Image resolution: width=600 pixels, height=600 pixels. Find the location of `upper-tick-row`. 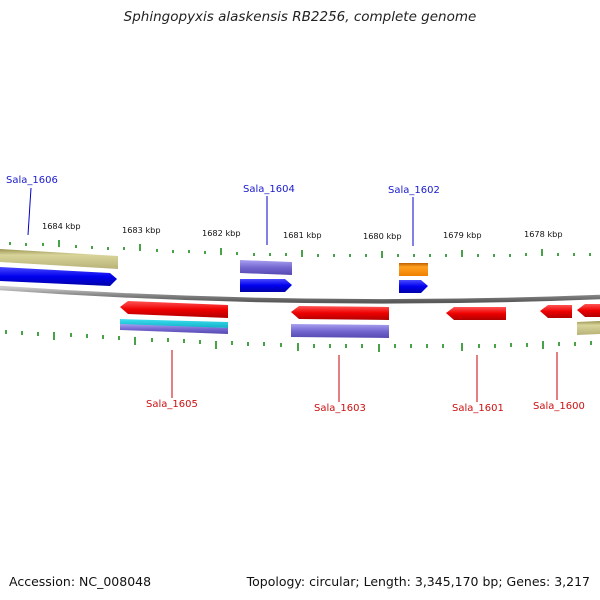

upper-tick-row is located at coordinates (300, 249).